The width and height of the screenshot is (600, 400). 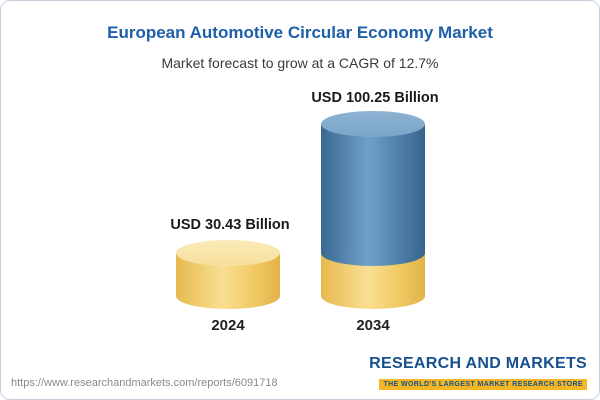 I want to click on value-label-2024: USD 30.43 Billion, so click(x=230, y=225).